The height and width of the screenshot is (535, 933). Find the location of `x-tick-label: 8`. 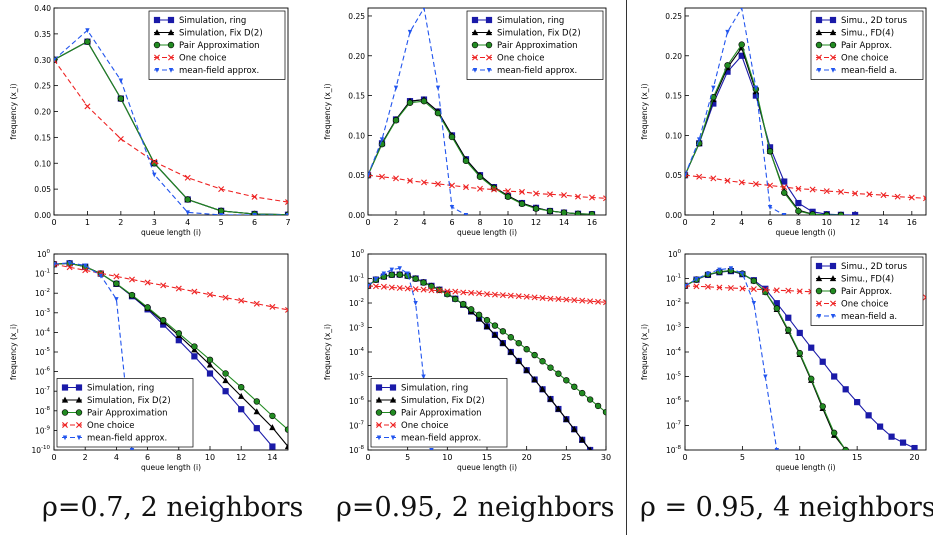

x-tick-label: 8 is located at coordinates (178, 457).